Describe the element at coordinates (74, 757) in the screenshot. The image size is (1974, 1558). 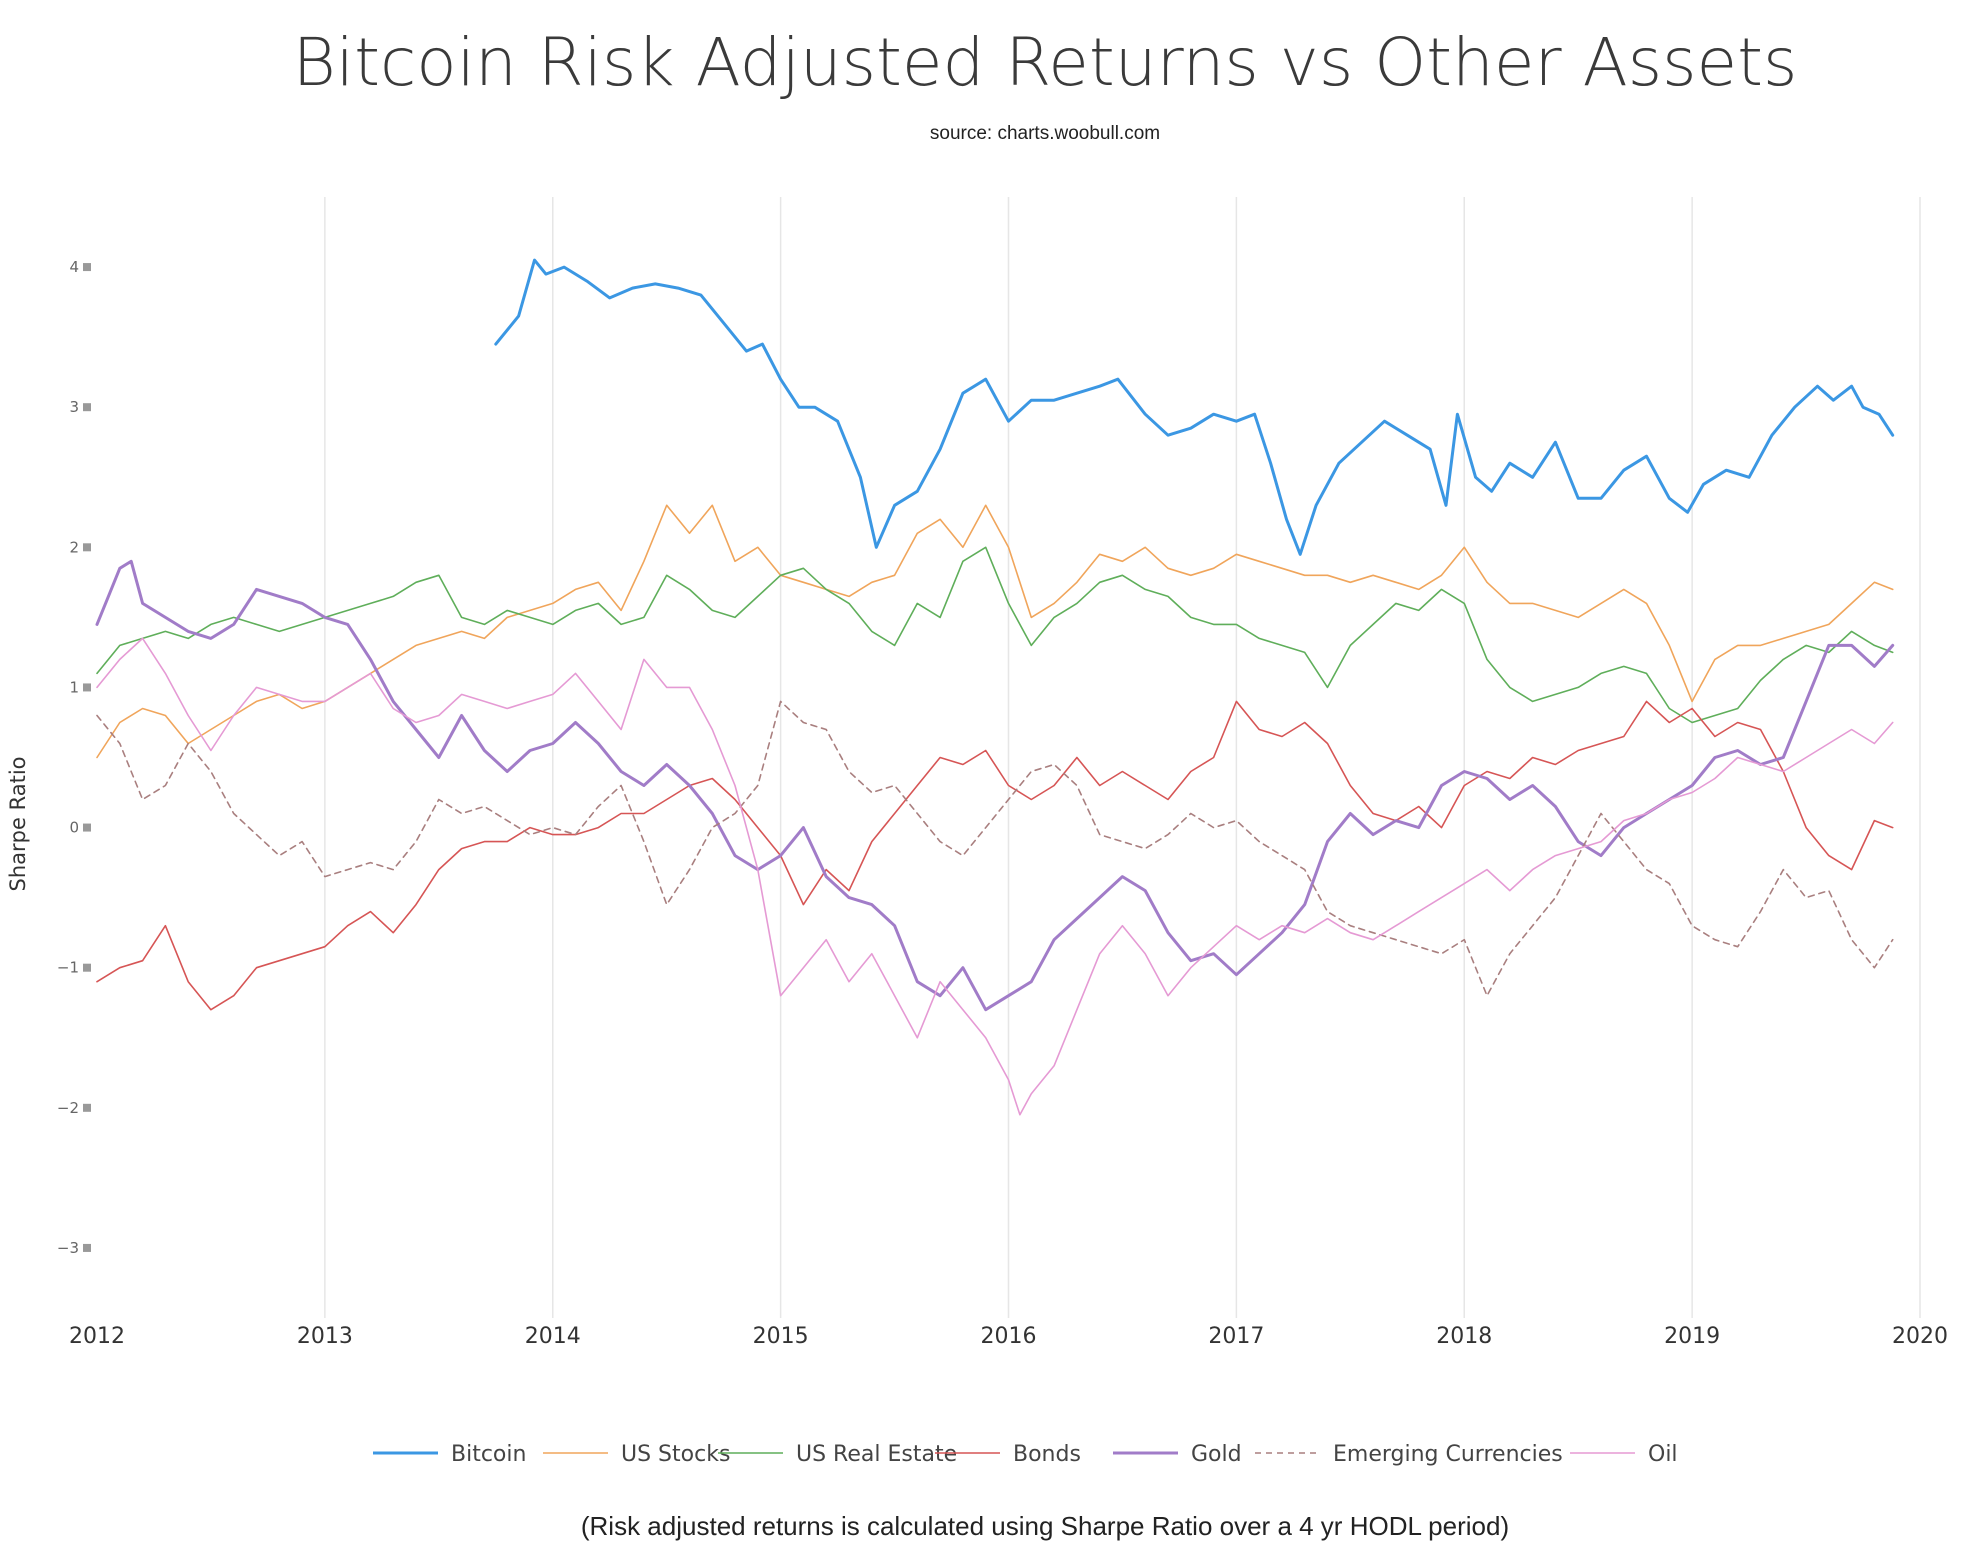
I see `y-axis-ticks: 4 3 2 1 0 −1 −2 −3` at that location.